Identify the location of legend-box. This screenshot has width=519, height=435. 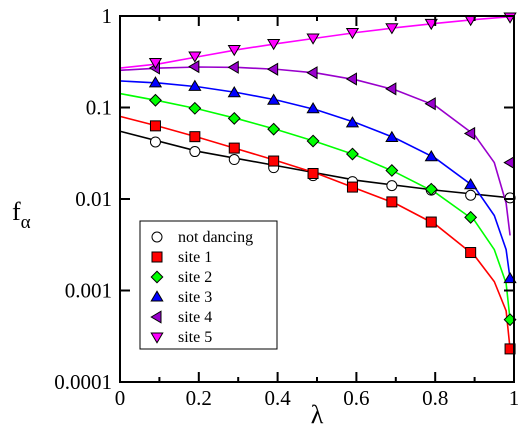
(208, 285).